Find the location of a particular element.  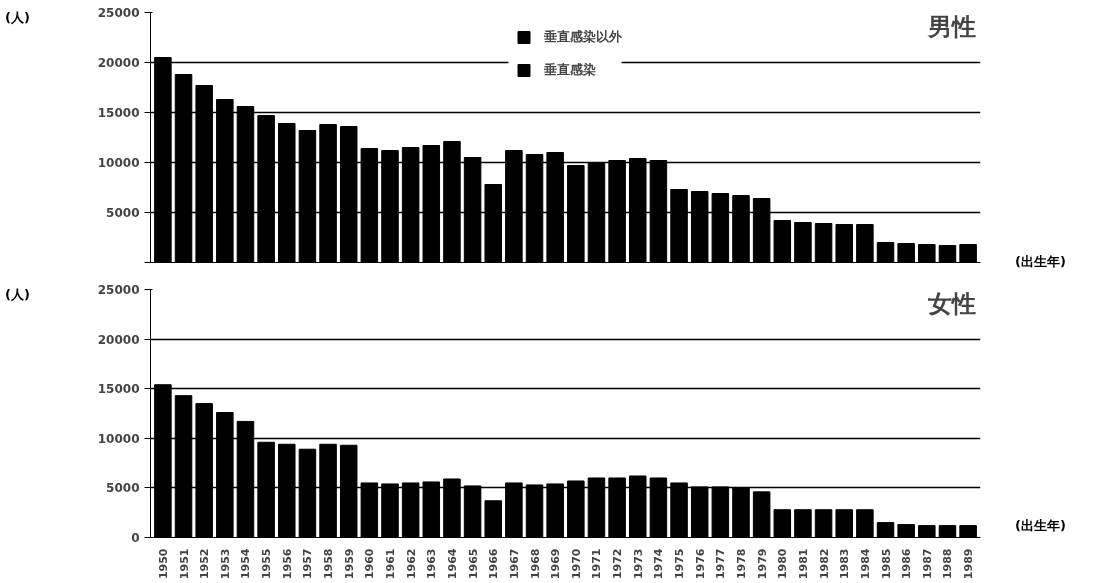

x-tick-label: 1957 is located at coordinates (308, 563).